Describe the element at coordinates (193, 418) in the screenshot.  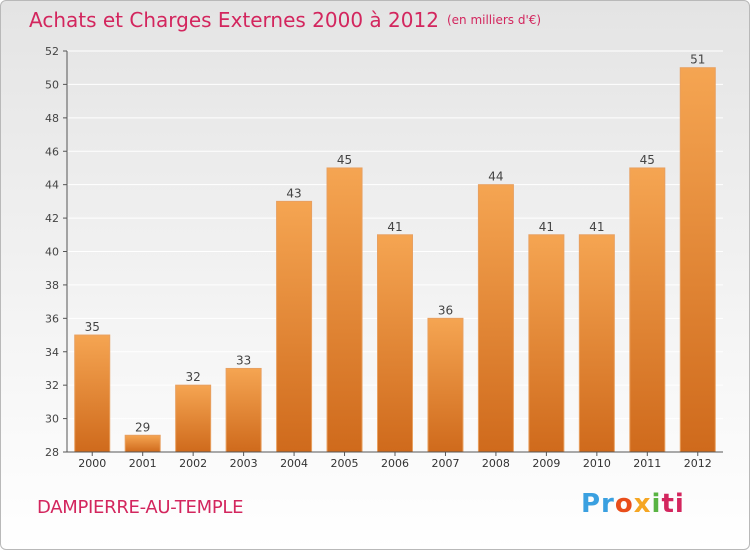
I see `bar-2002` at that location.